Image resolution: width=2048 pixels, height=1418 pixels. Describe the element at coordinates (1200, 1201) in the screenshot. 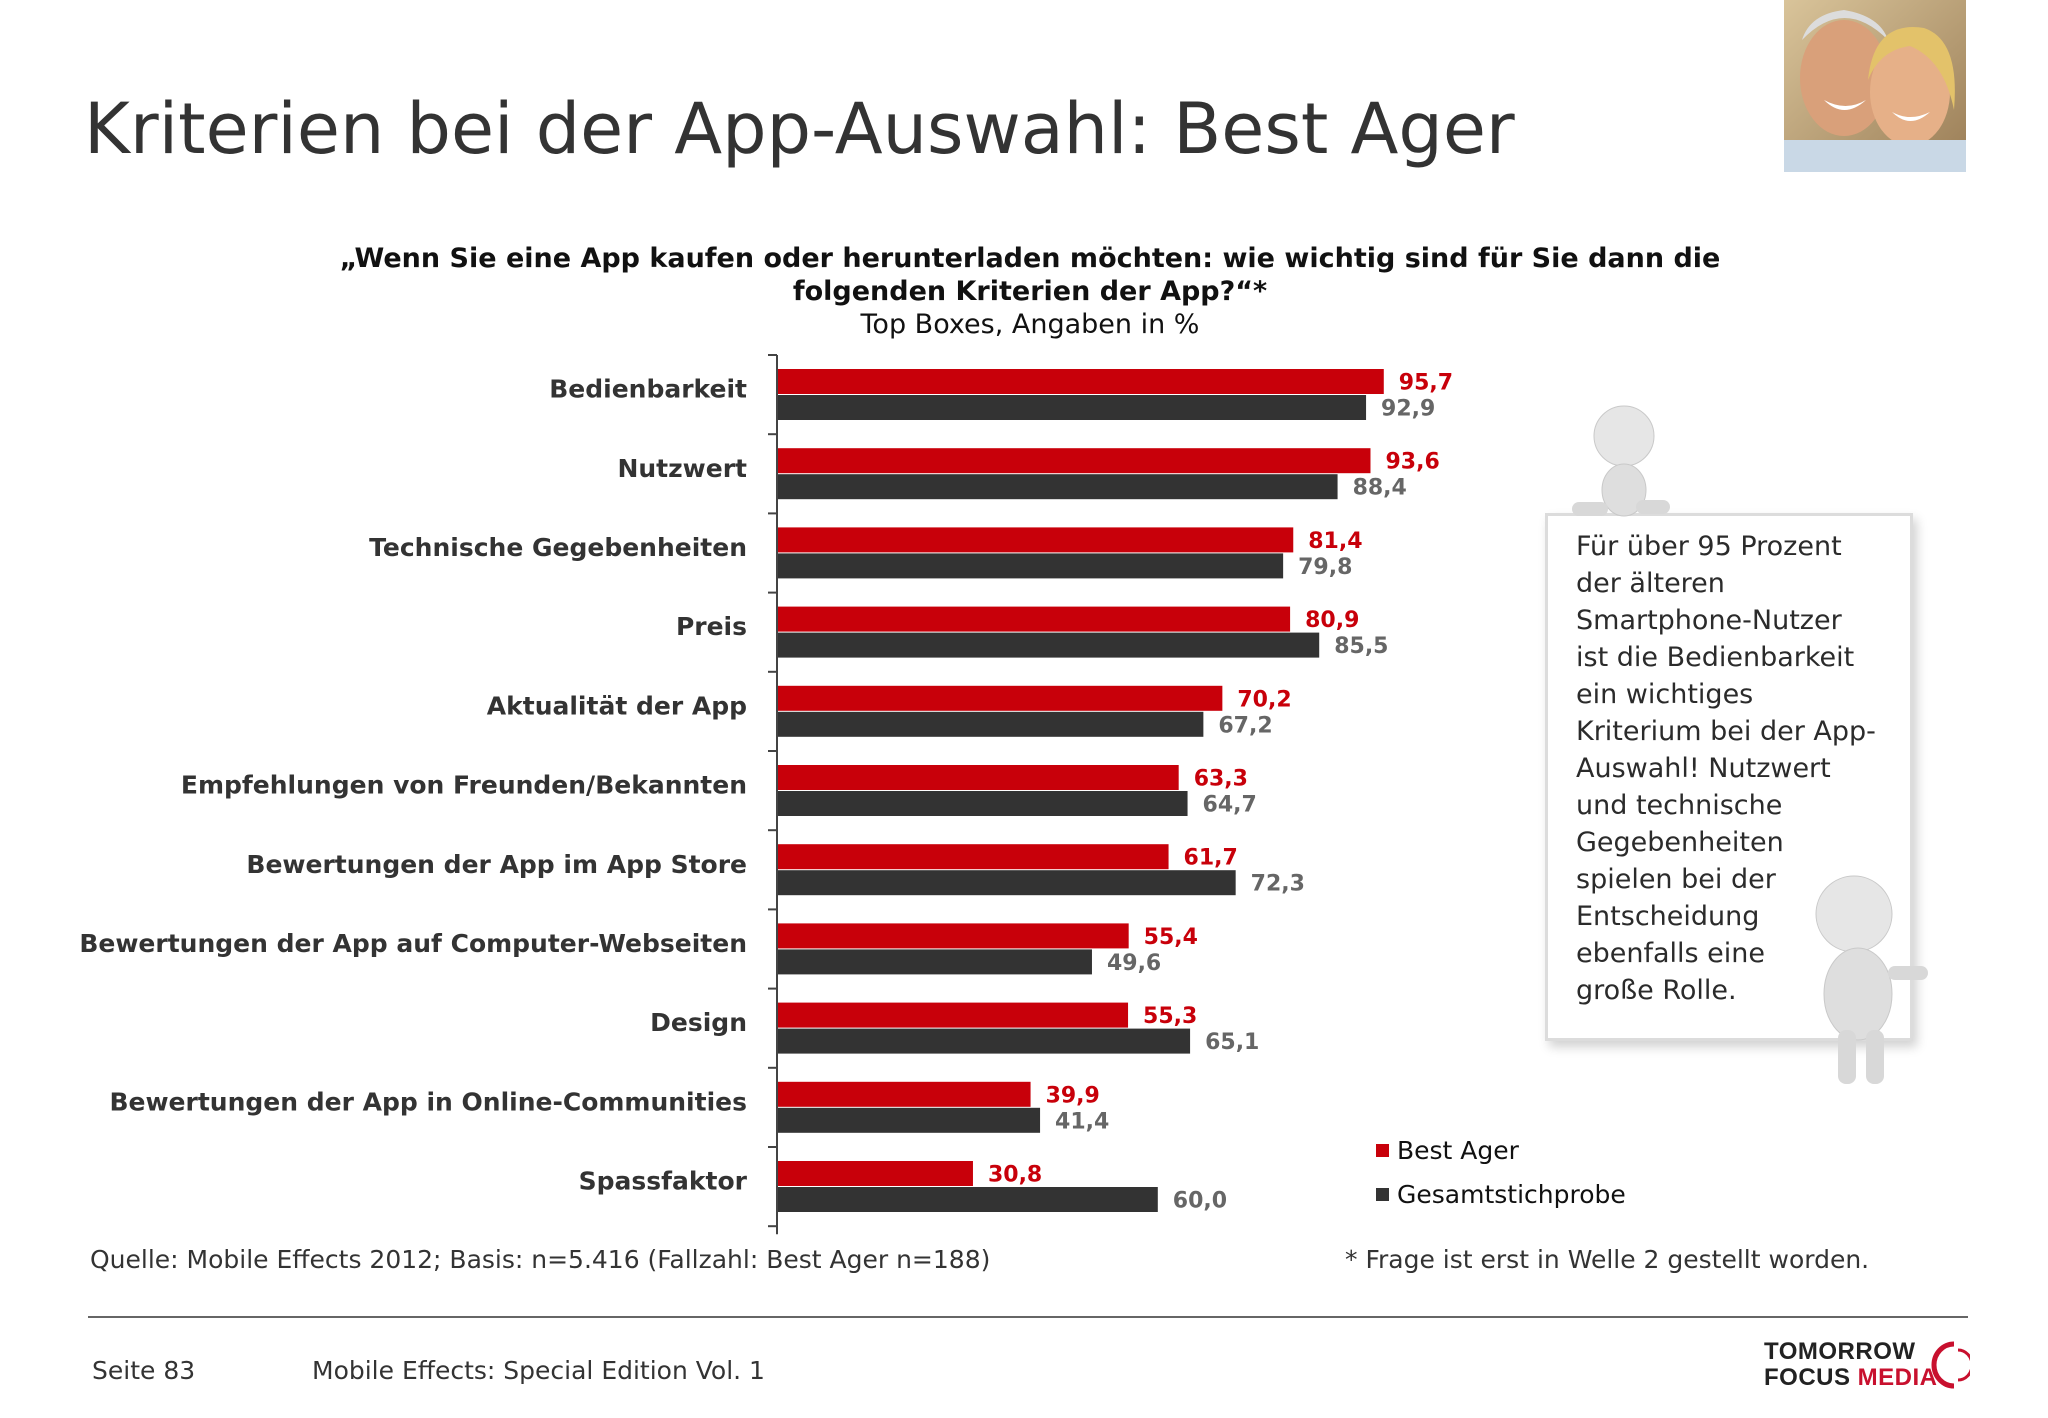

I see `data-label-gesamtstichprobe: 60,0` at that location.